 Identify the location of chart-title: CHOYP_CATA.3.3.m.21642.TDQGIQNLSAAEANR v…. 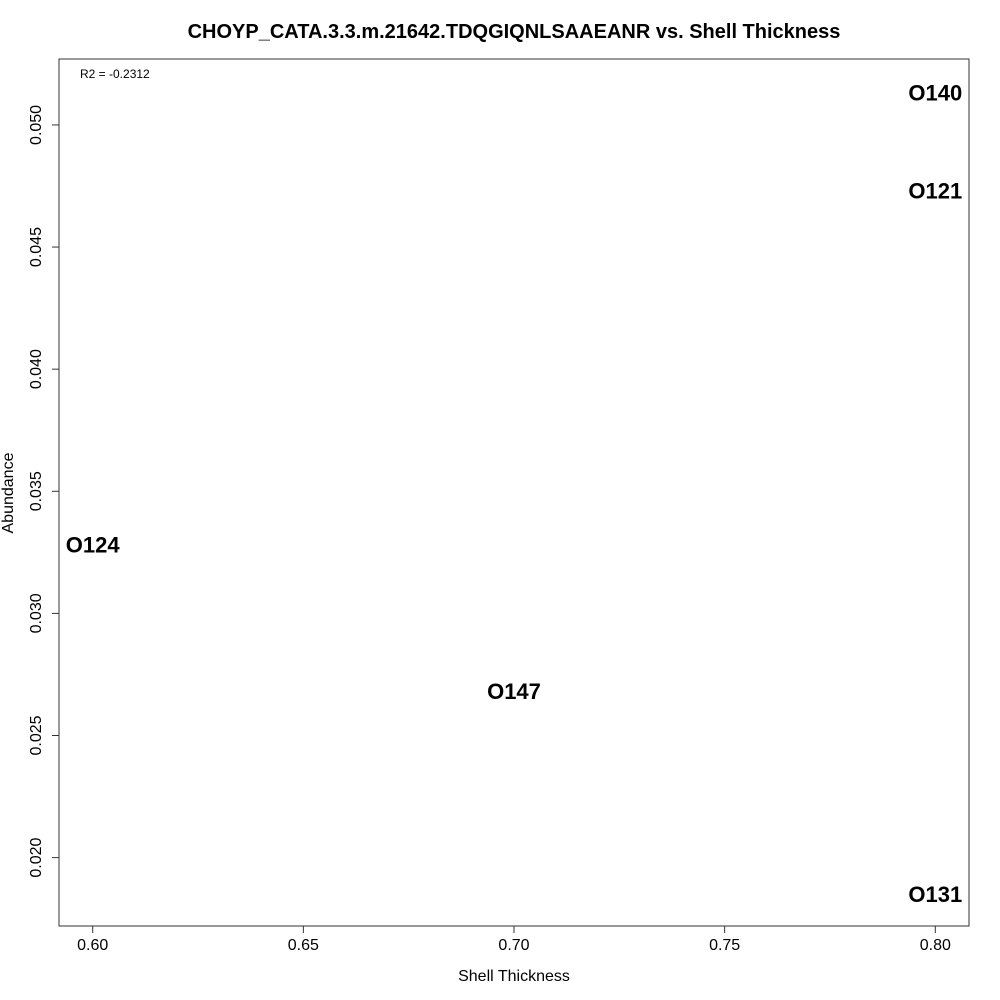
(514, 32).